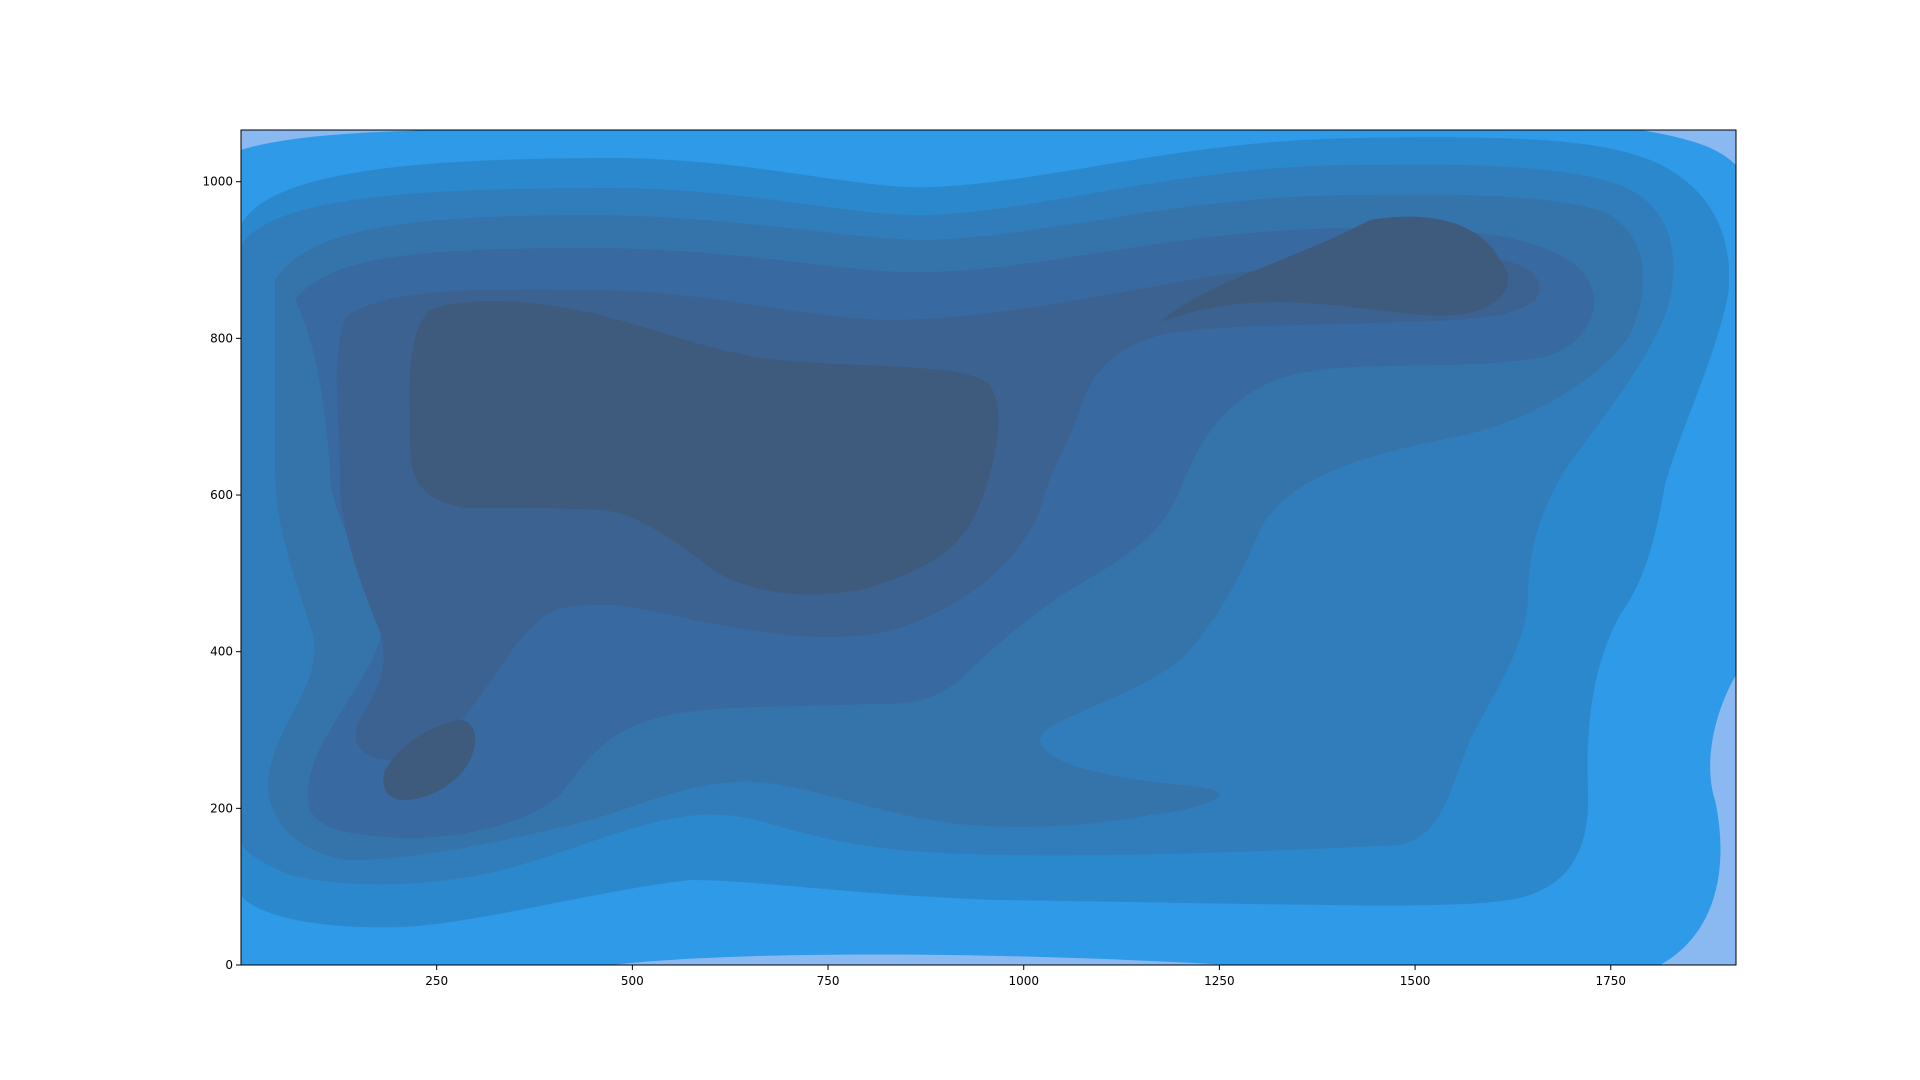  I want to click on x-tick-label: 500, so click(632, 981).